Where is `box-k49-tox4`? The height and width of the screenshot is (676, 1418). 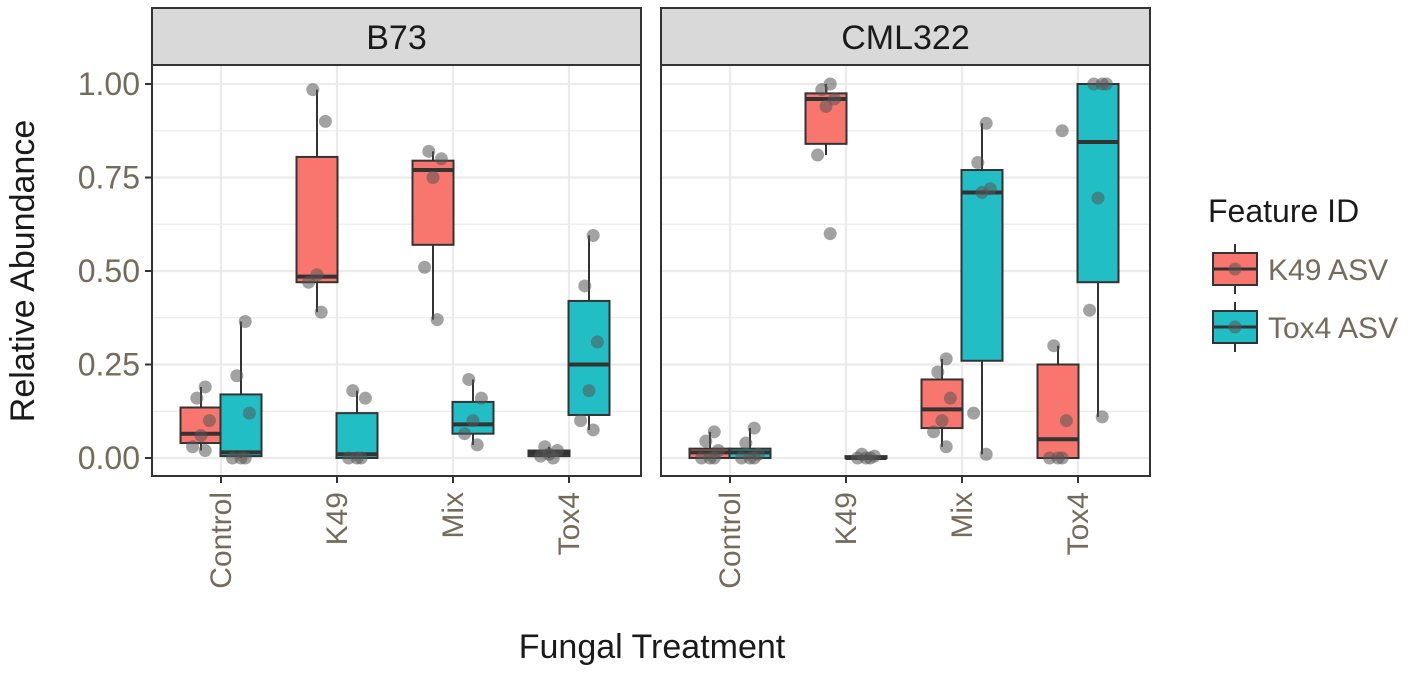 box-k49-tox4 is located at coordinates (549, 452).